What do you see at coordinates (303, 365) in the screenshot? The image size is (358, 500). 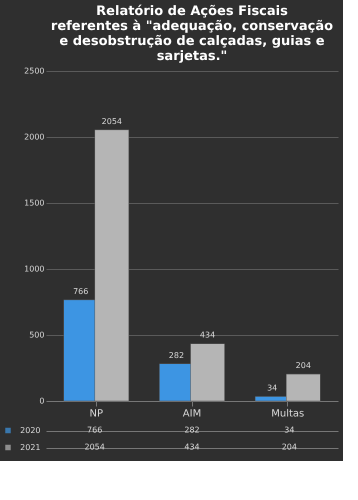 I see `text: 204` at bounding box center [303, 365].